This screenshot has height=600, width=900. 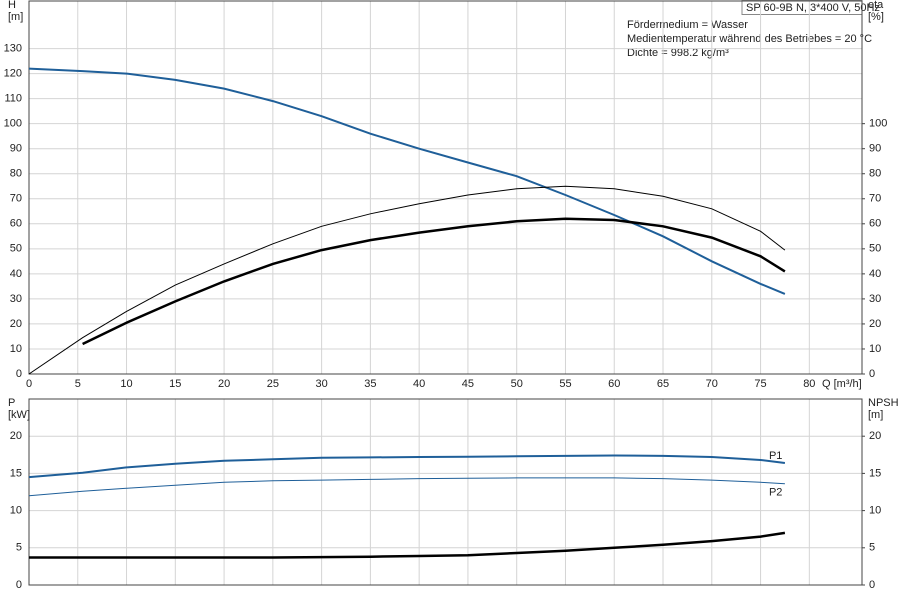 What do you see at coordinates (13, 74) in the screenshot?
I see `y-tick-label: 120` at bounding box center [13, 74].